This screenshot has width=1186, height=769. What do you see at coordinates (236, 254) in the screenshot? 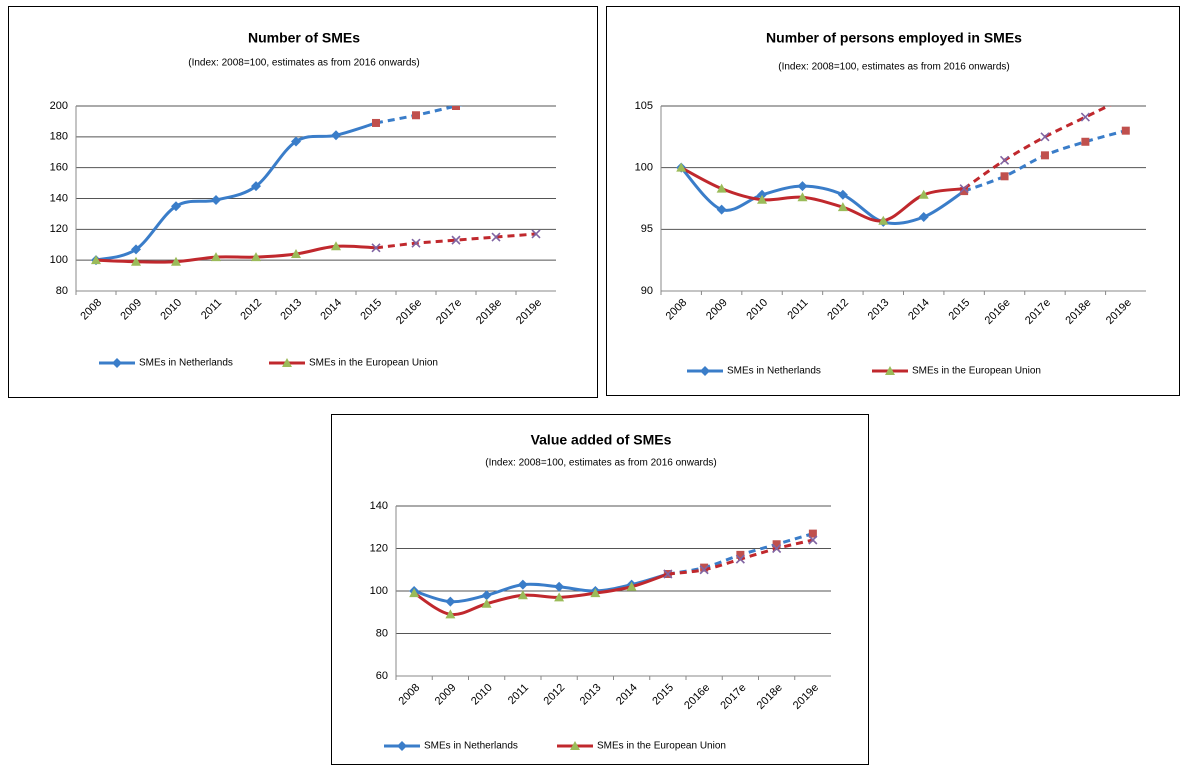
I see `series-line` at bounding box center [236, 254].